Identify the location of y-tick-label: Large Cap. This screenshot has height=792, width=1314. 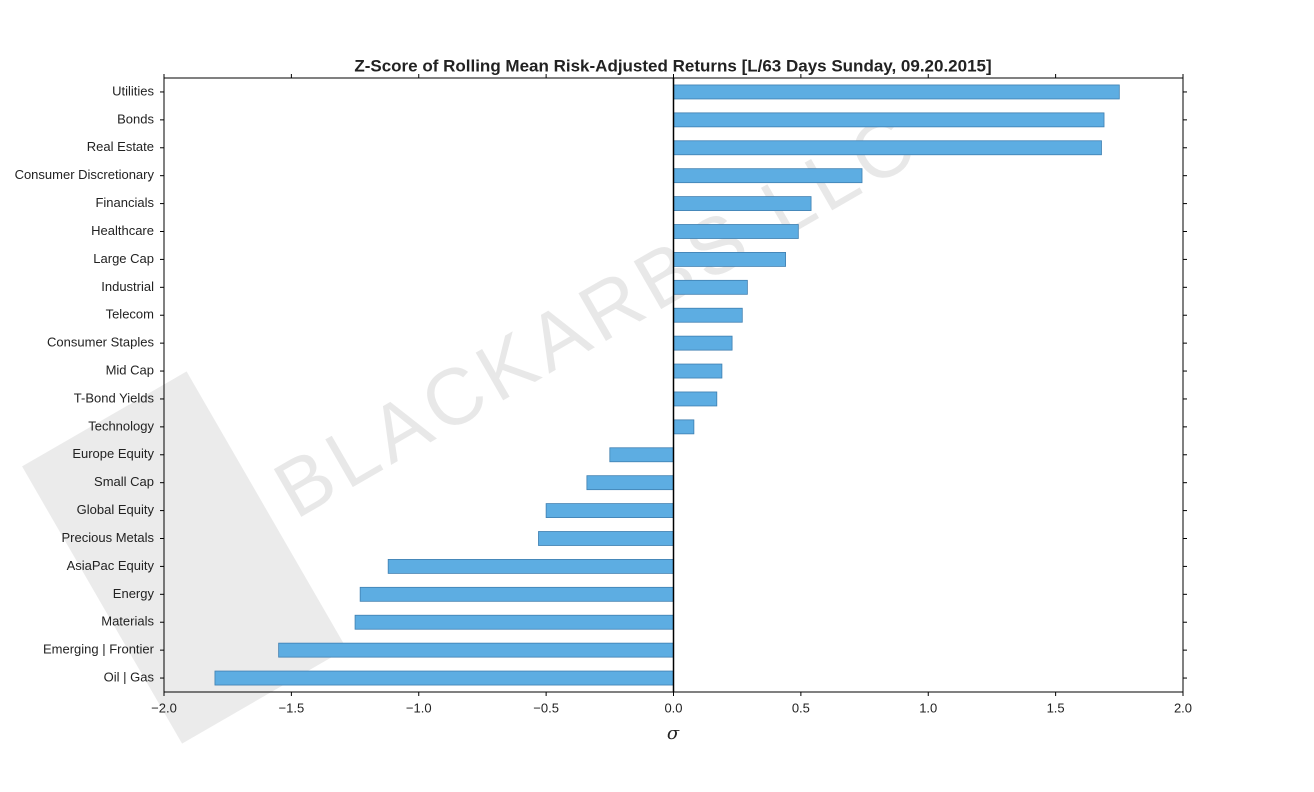
(123, 258).